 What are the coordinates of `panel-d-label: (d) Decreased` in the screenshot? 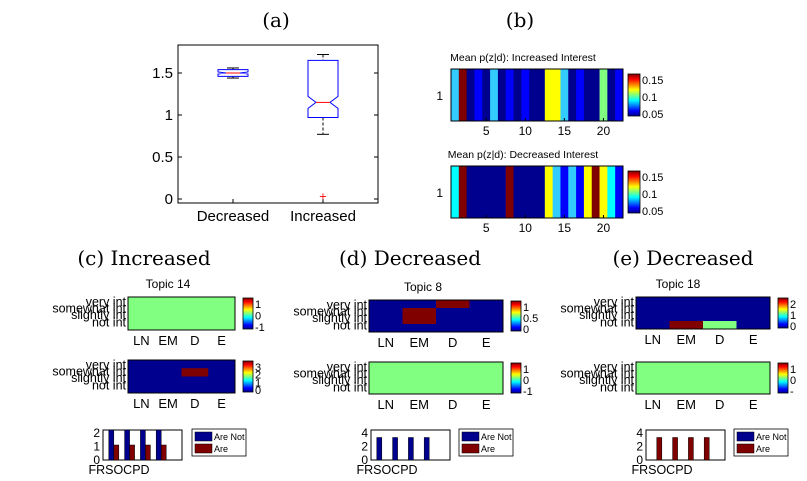 It's located at (410, 258).